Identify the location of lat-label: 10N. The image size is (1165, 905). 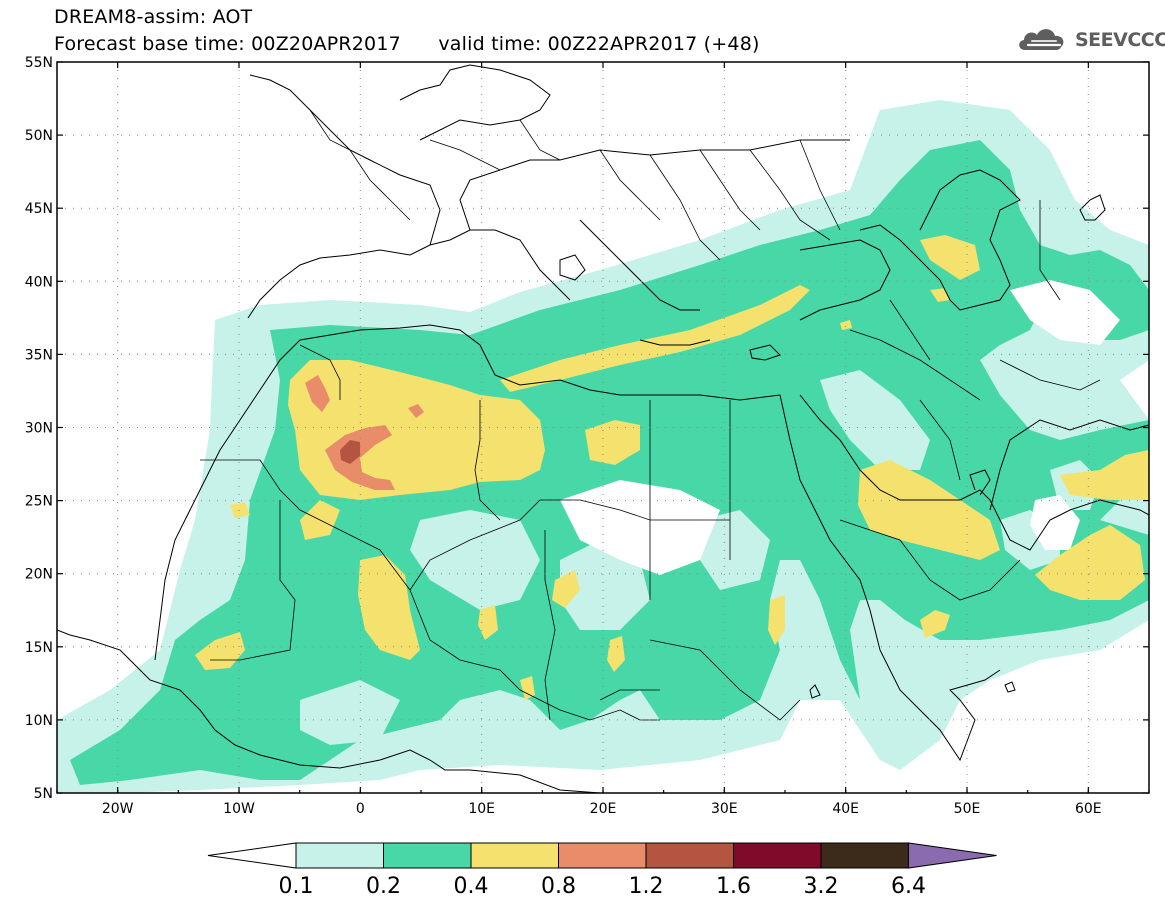
(39, 721).